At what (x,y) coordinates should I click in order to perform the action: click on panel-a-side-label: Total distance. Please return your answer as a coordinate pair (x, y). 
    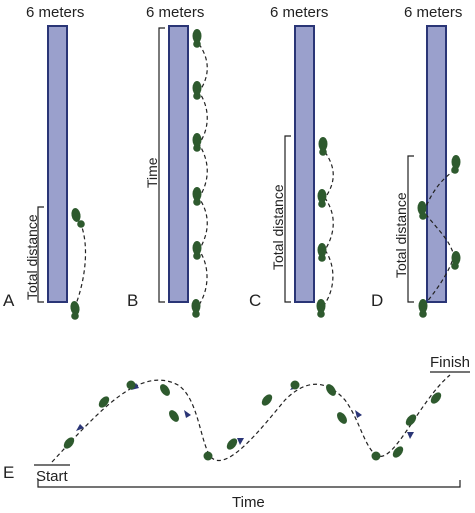
    Looking at the image, I should click on (32, 257).